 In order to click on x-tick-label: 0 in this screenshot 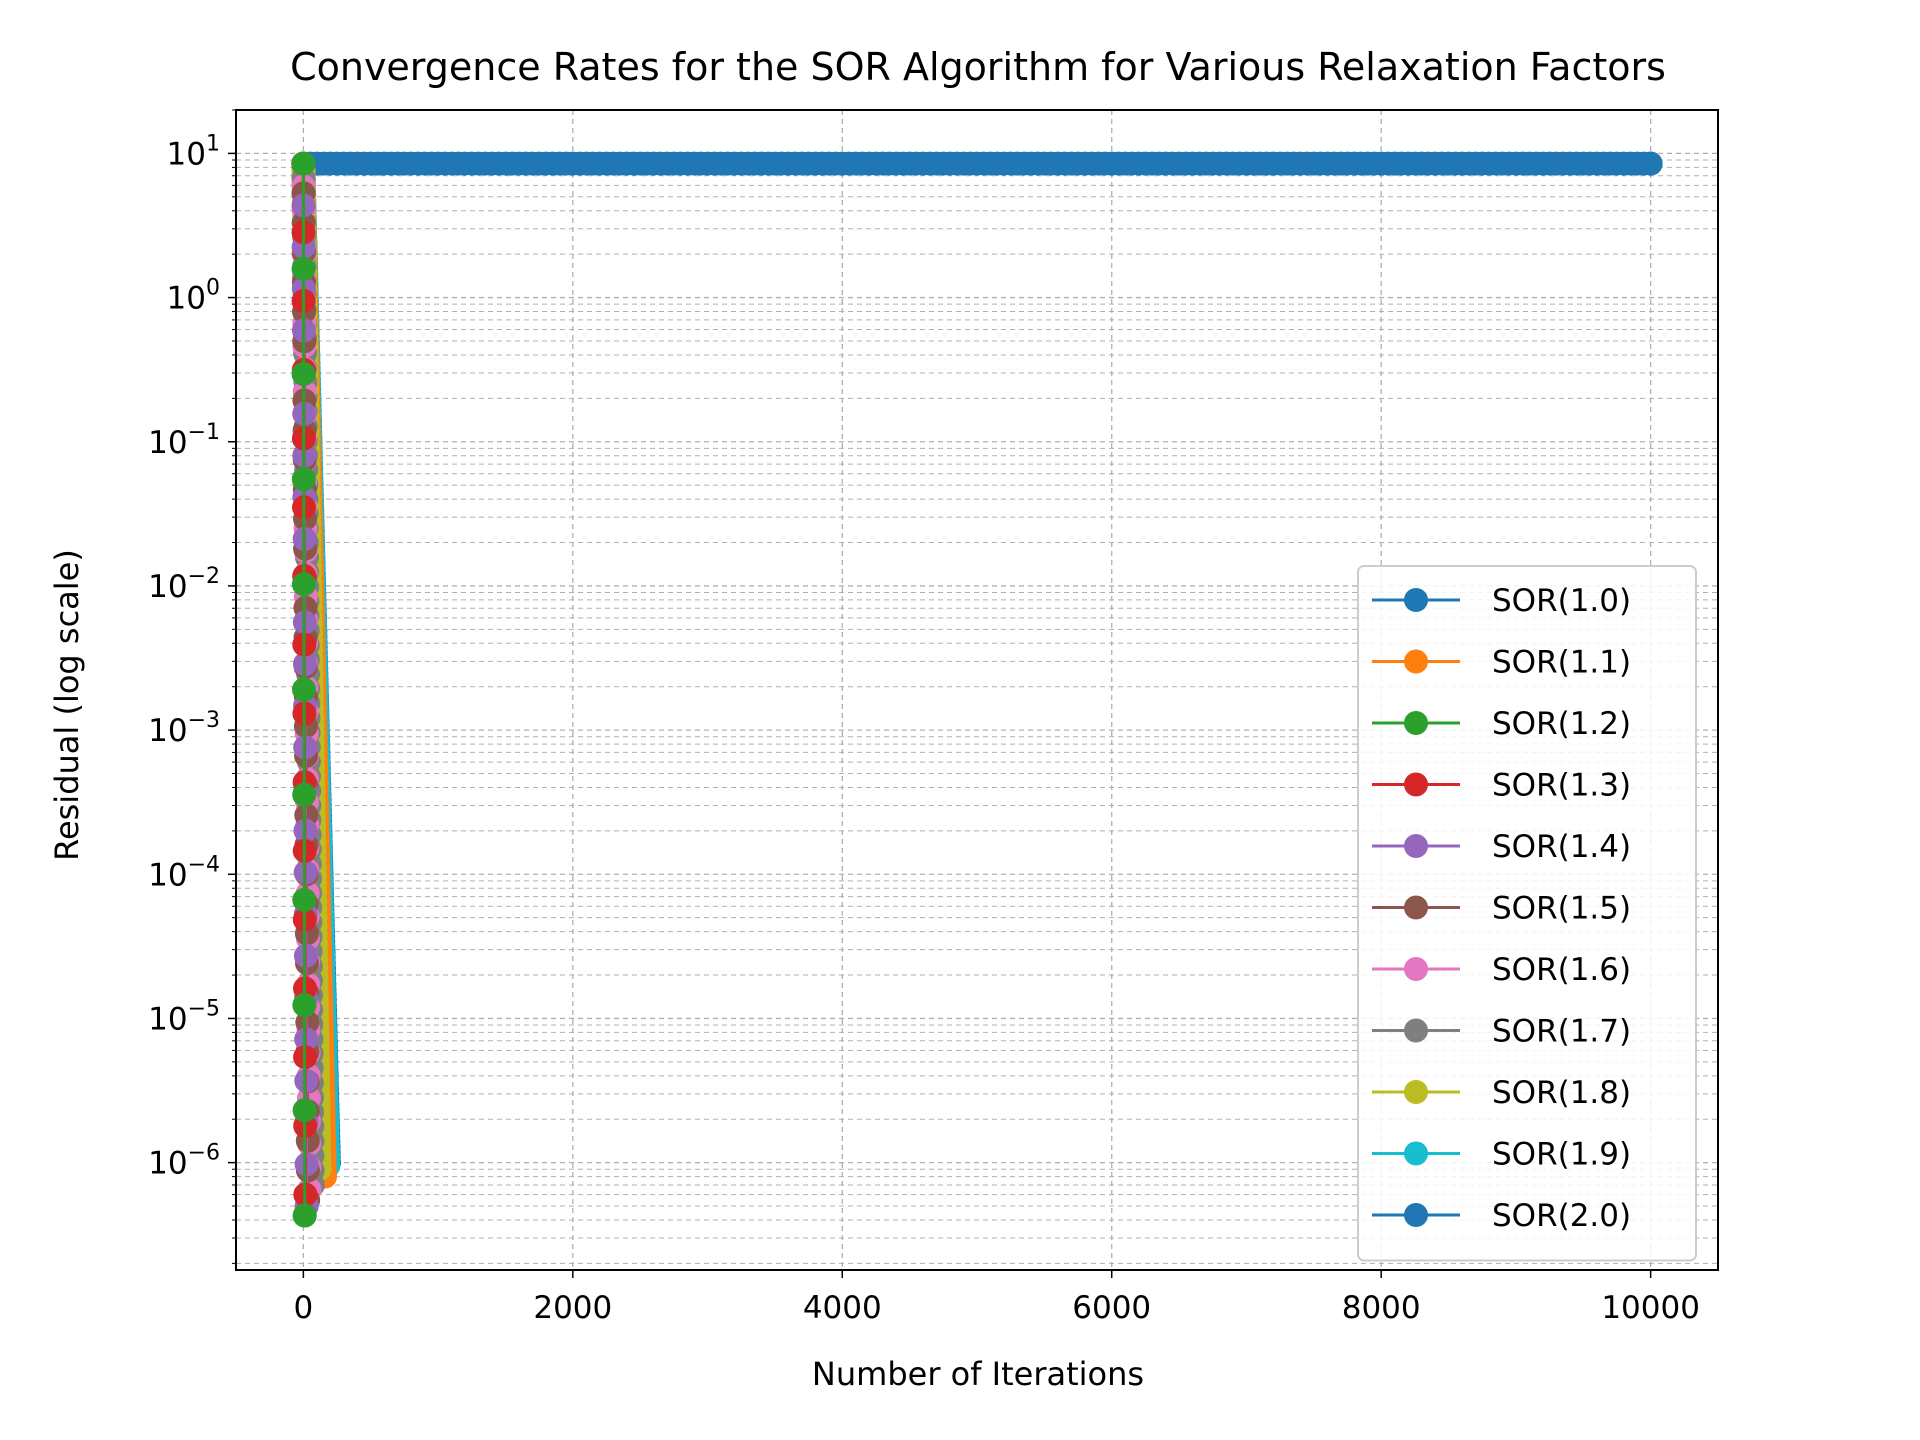, I will do `click(303, 1308)`.